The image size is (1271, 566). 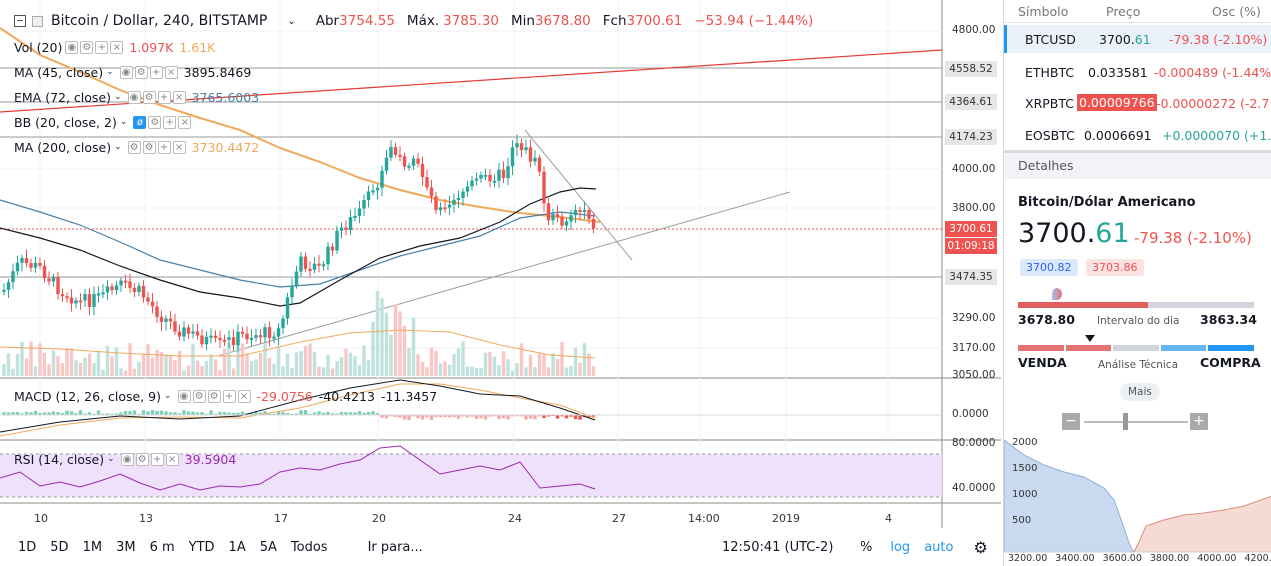 What do you see at coordinates (126, 547) in the screenshot?
I see `range-3m: 3M` at bounding box center [126, 547].